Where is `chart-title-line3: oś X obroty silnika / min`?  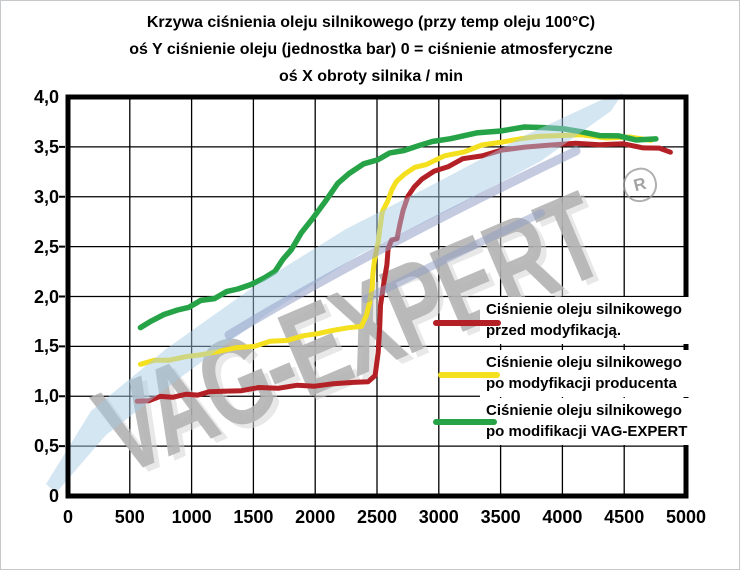
chart-title-line3: oś X obroty silnika / min is located at coordinates (371, 76).